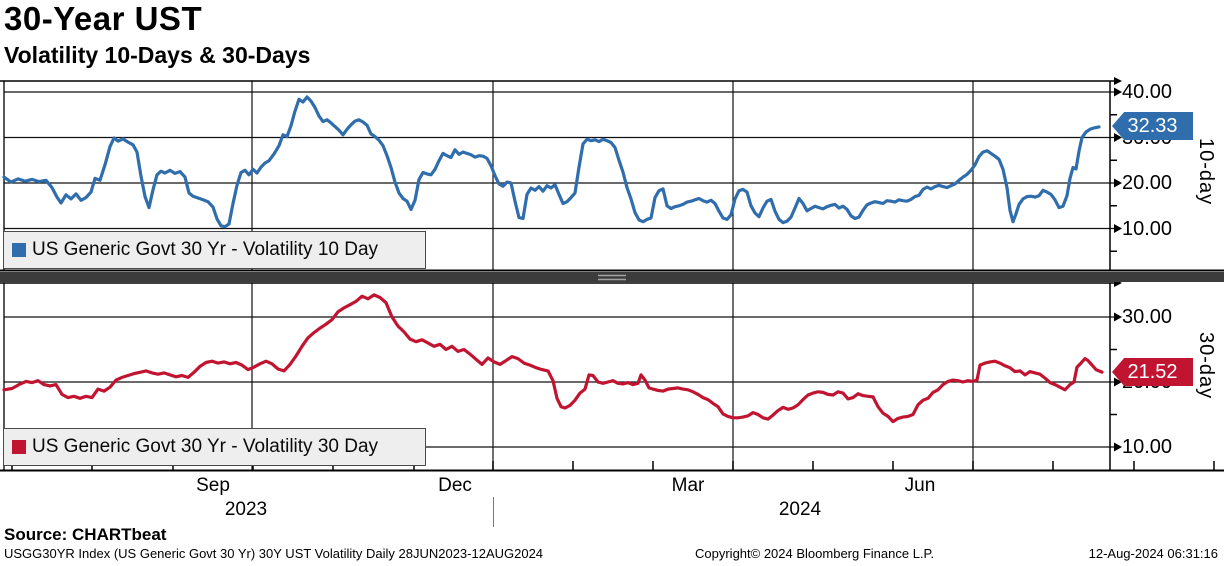 The width and height of the screenshot is (1224, 566). I want to click on y-tick-label: 40.00, so click(1147, 92).